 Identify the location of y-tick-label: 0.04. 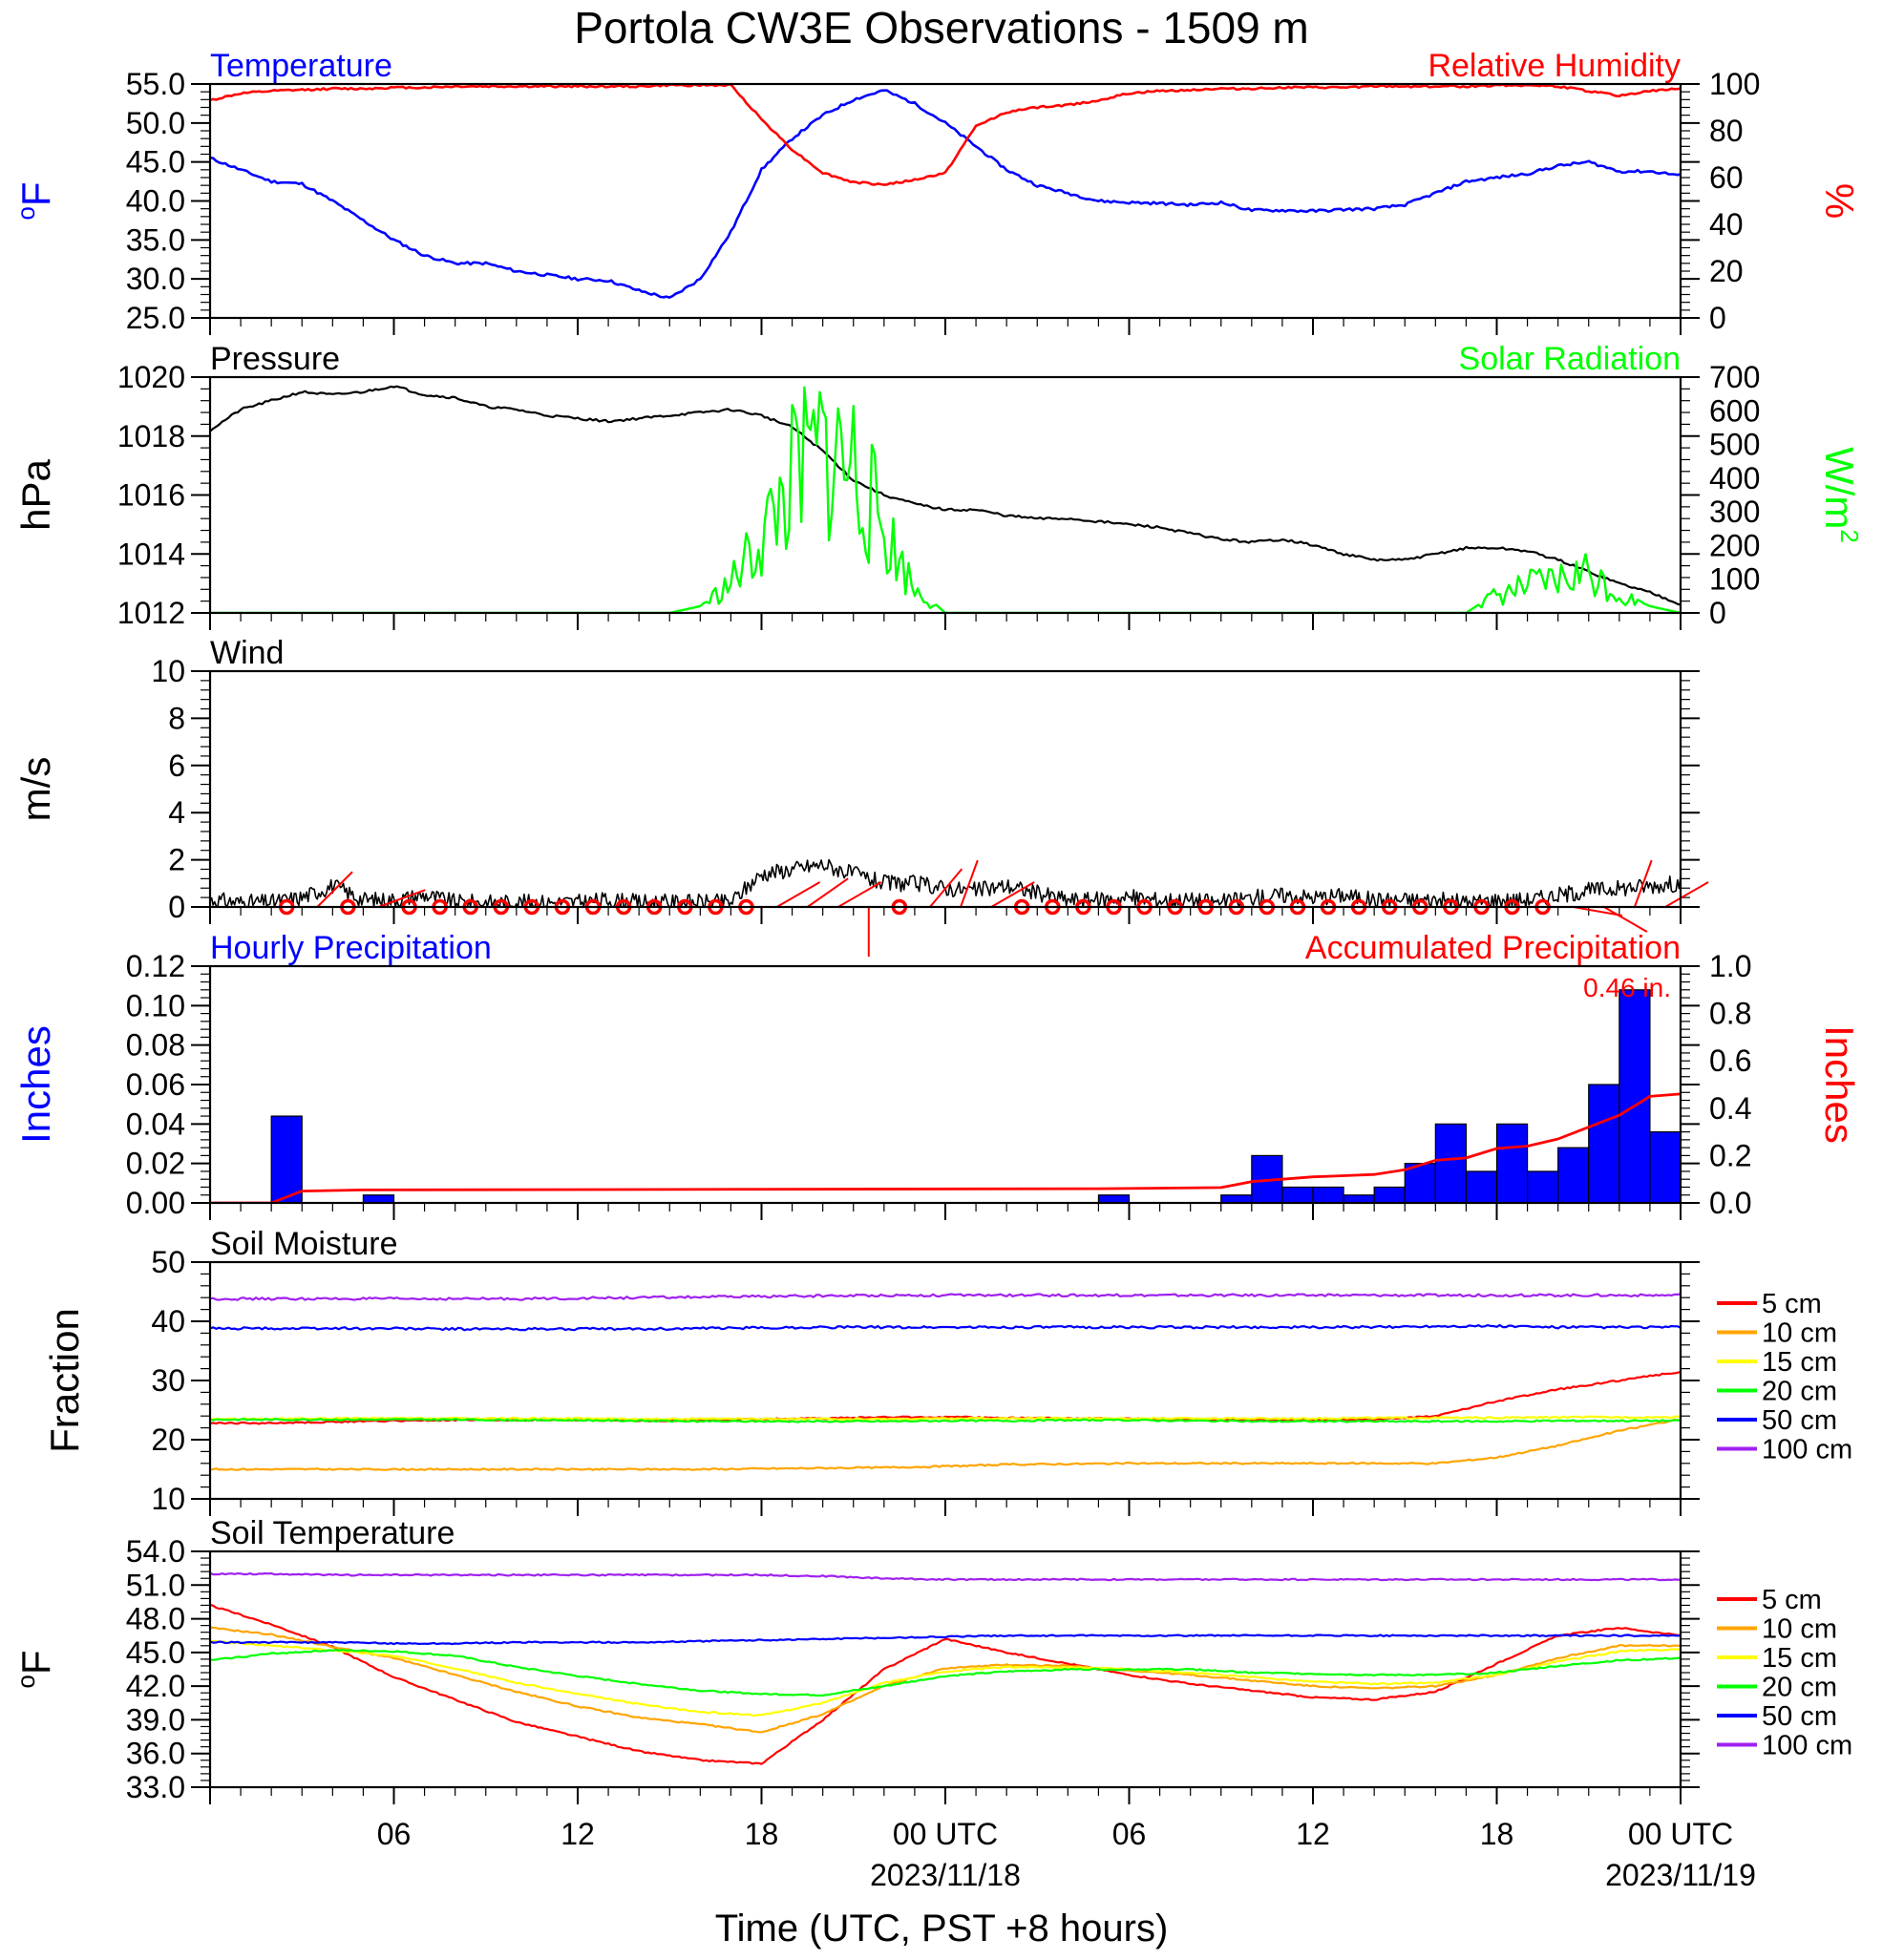
(155, 1123).